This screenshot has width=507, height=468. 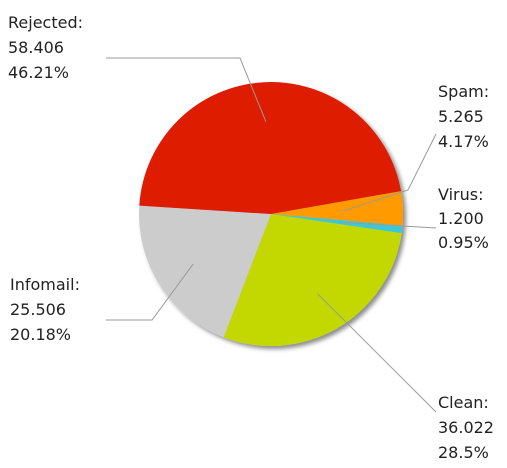 I want to click on pie-slice-clean, so click(x=312, y=280).